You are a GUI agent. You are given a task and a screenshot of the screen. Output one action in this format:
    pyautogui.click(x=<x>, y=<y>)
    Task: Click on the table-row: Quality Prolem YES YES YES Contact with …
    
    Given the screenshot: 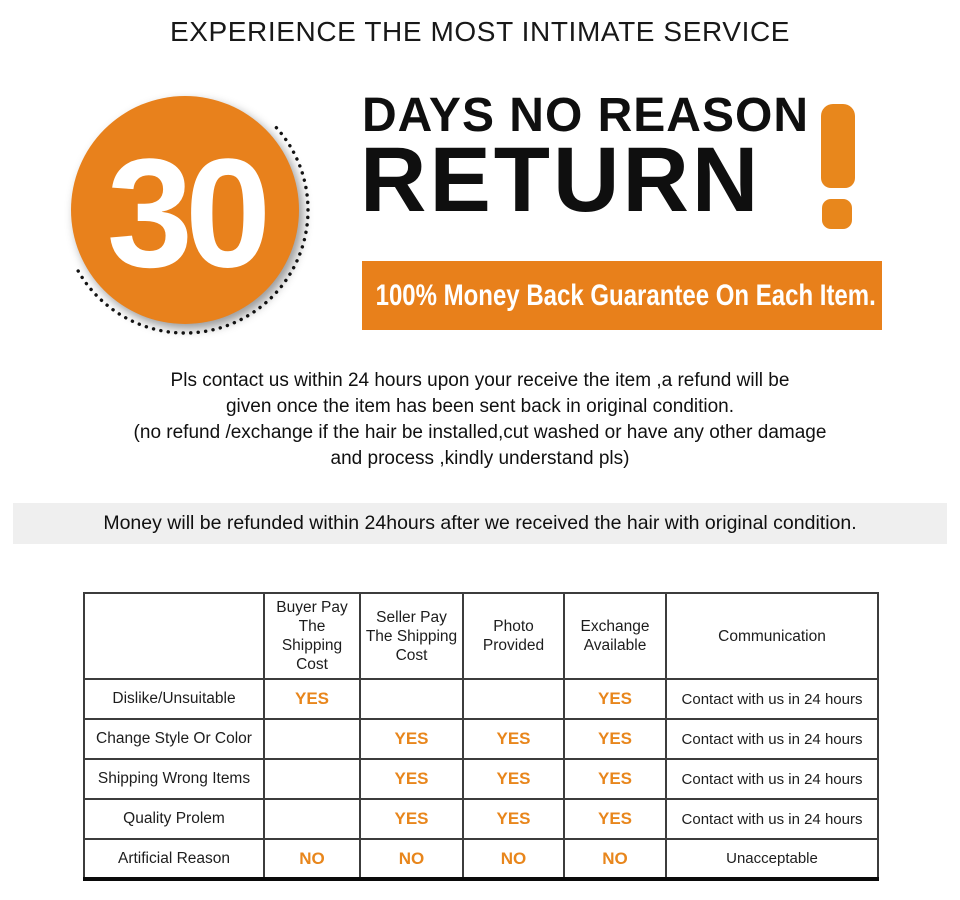 What is the action you would take?
    pyautogui.click(x=481, y=819)
    